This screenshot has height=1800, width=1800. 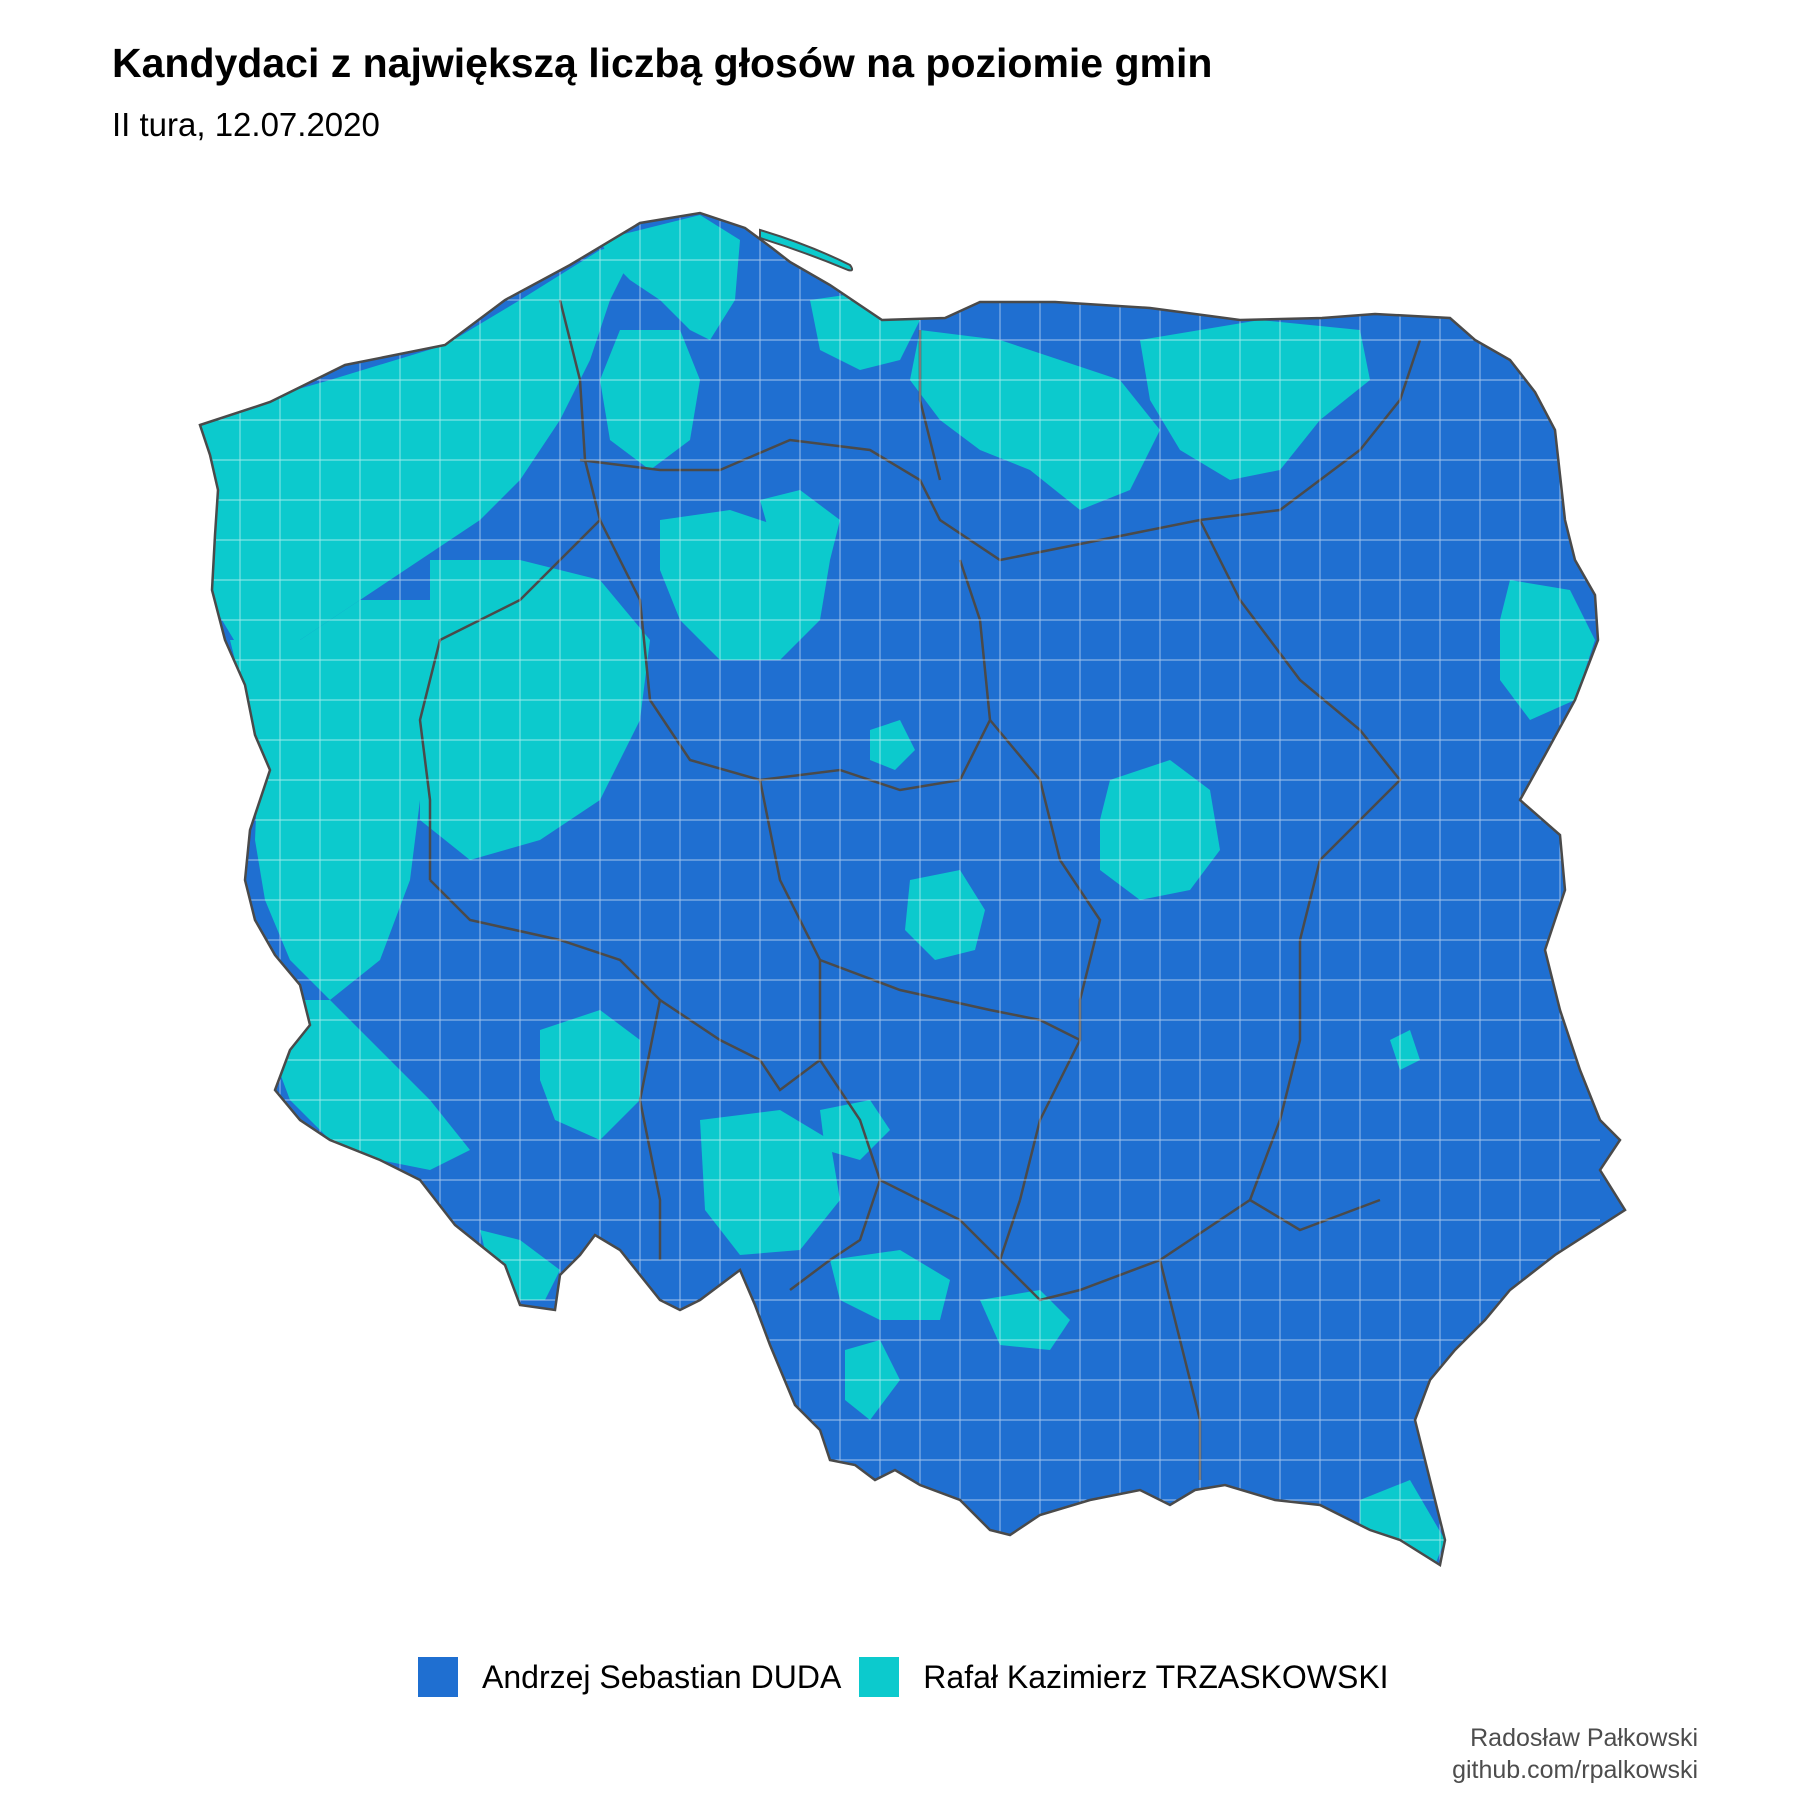 I want to click on region-pomerania, so click(x=670, y=277).